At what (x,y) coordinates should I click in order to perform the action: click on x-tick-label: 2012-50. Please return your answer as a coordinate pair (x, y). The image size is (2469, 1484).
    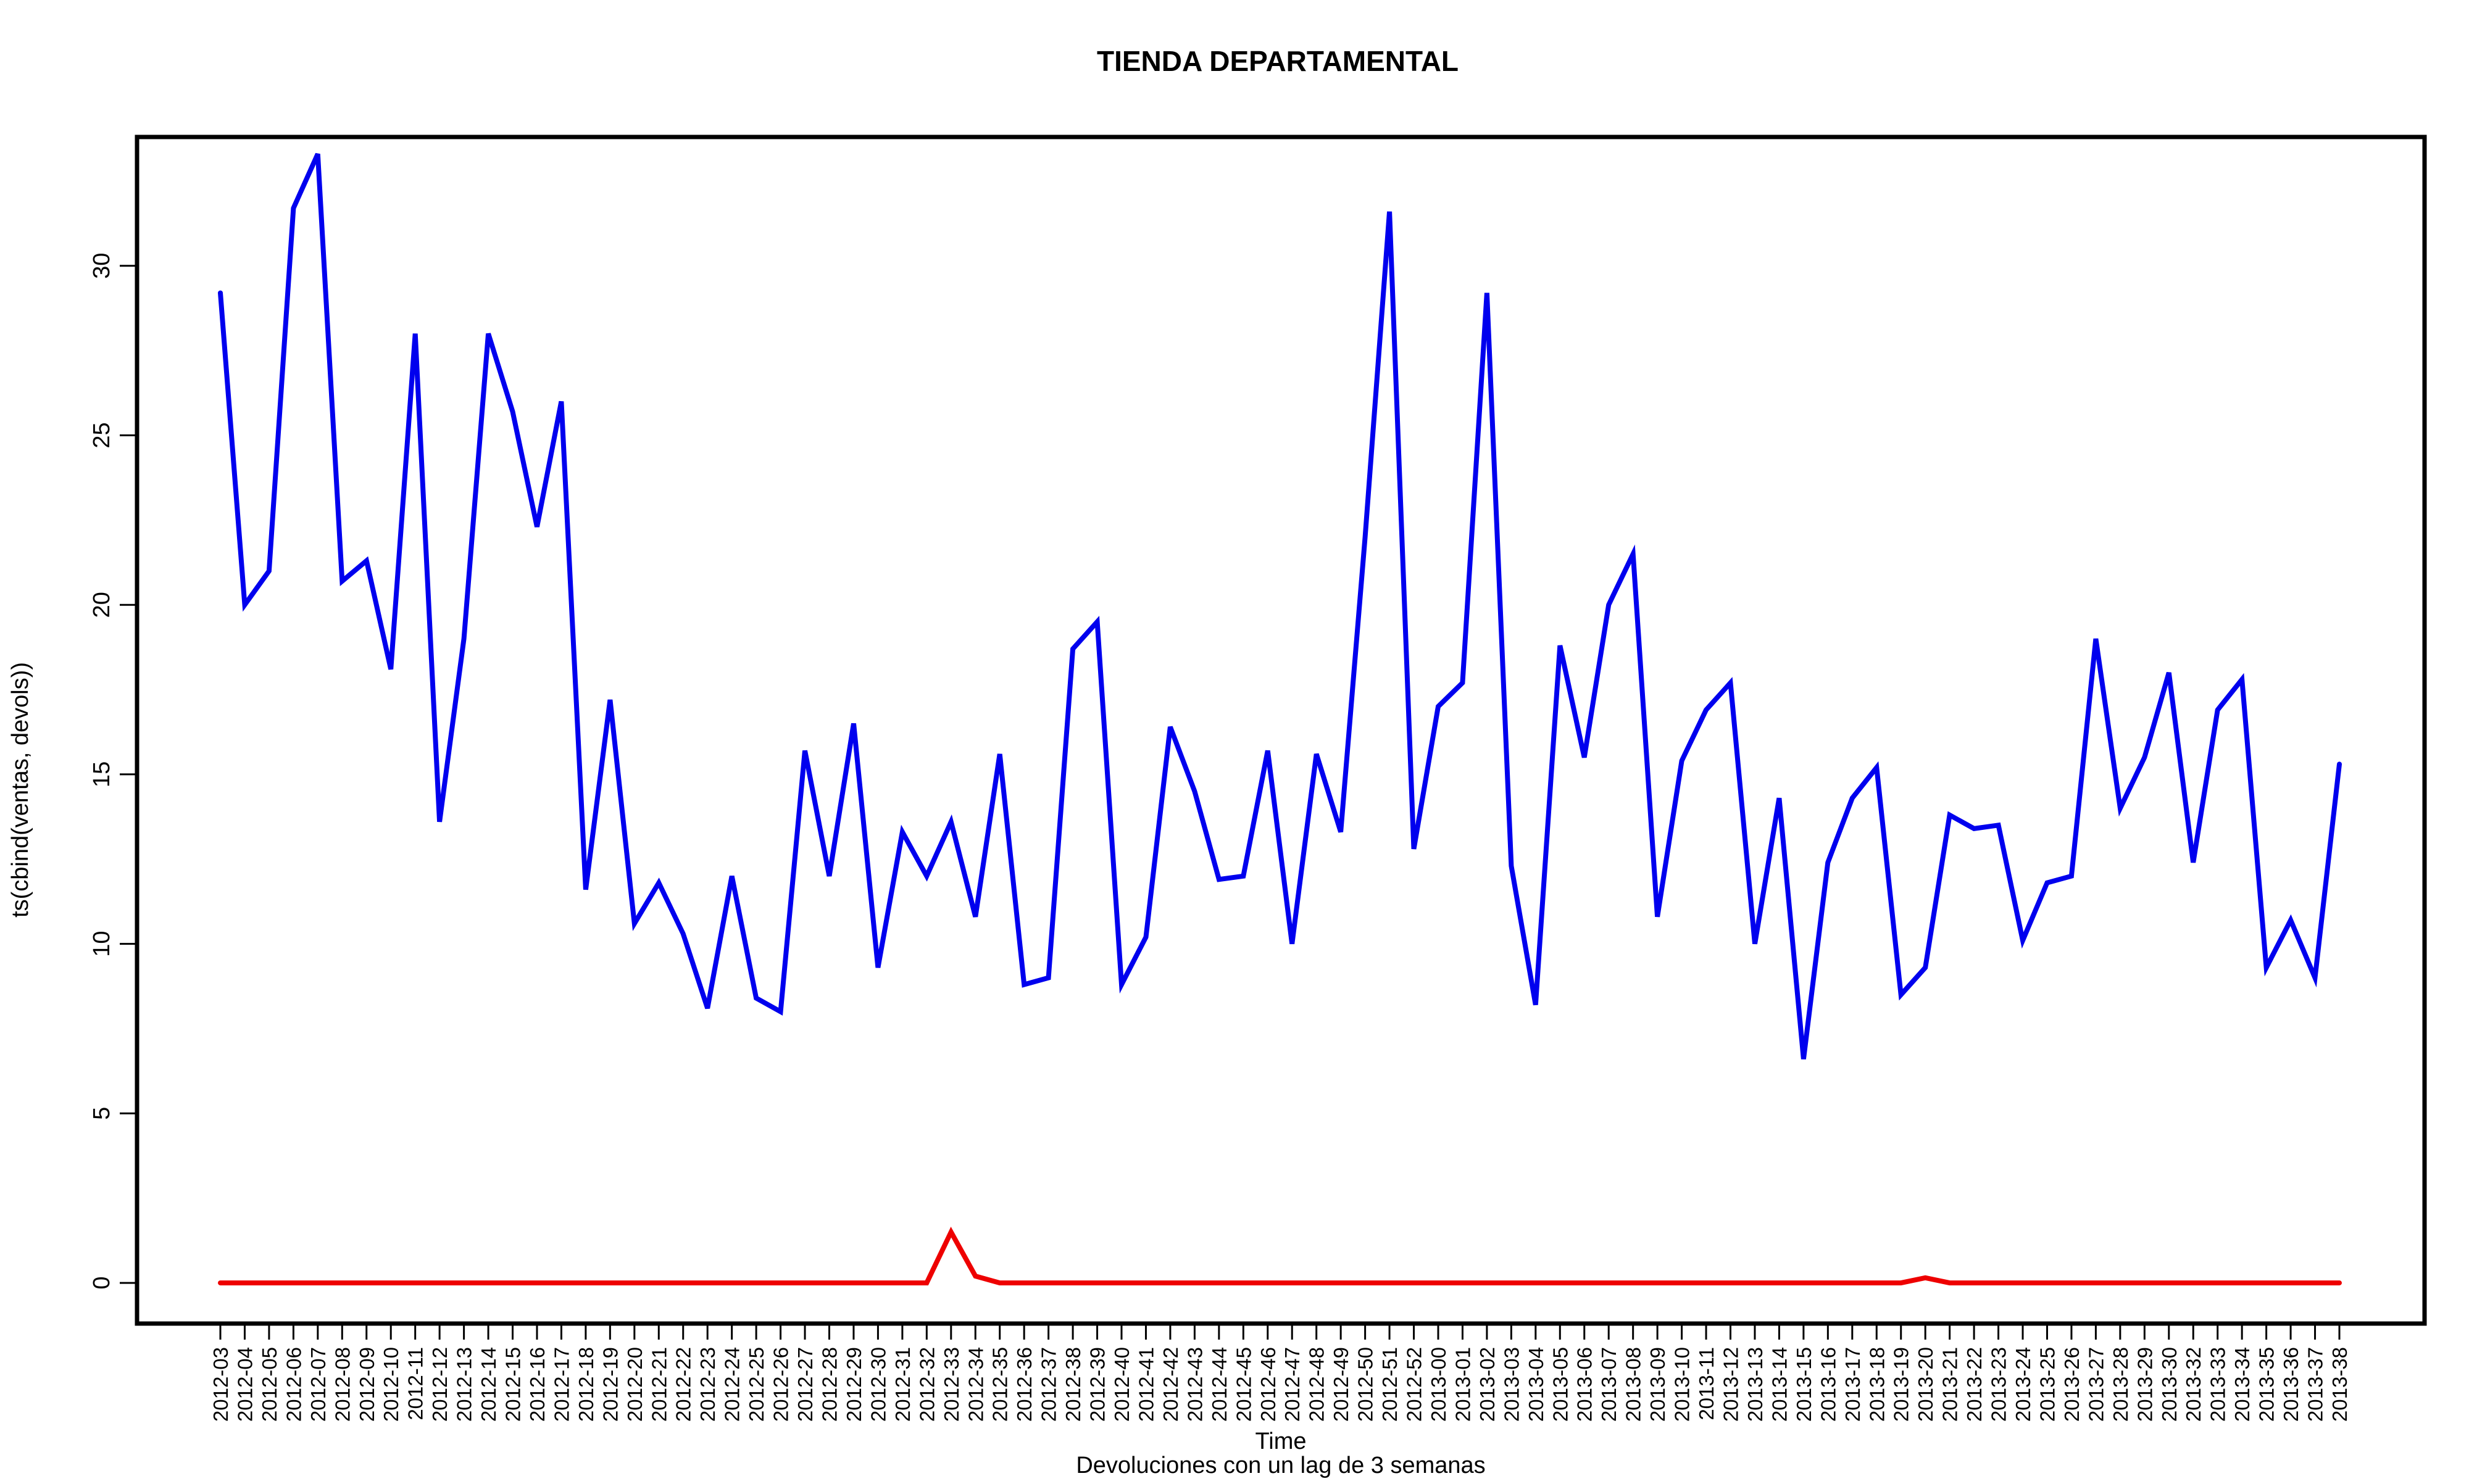
    Looking at the image, I should click on (1365, 1384).